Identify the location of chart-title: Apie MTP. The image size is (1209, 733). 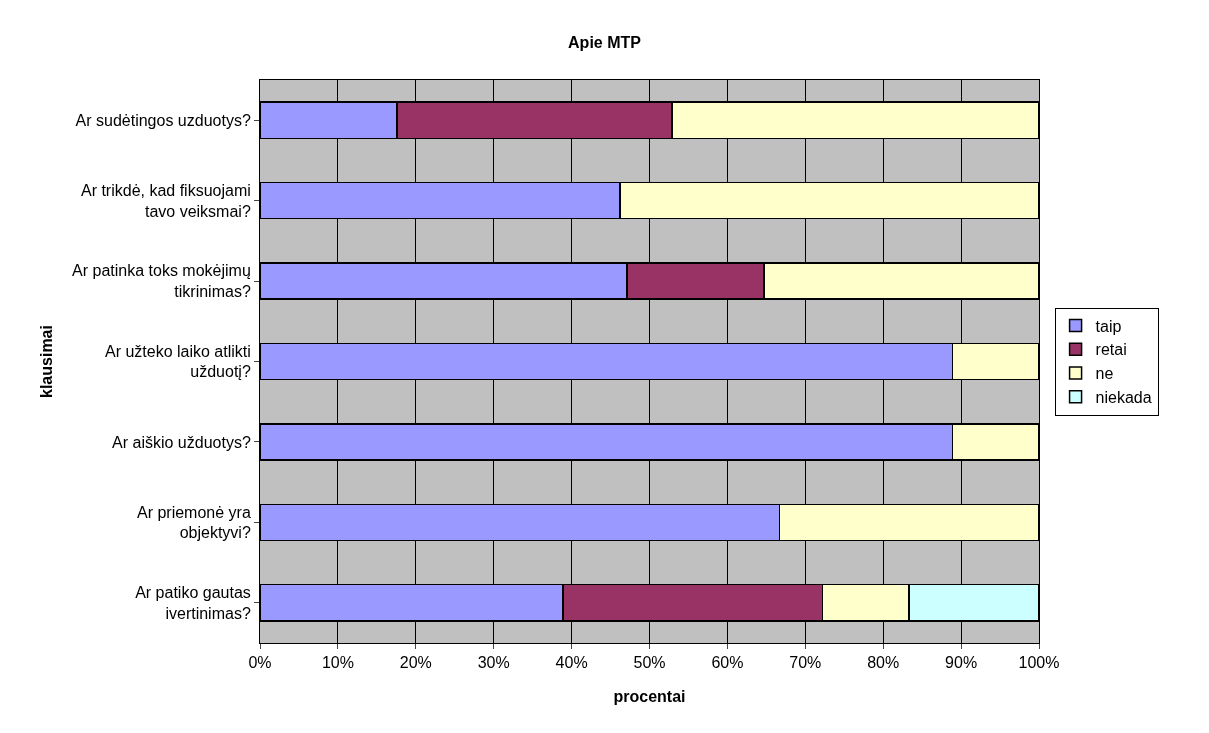
(605, 42).